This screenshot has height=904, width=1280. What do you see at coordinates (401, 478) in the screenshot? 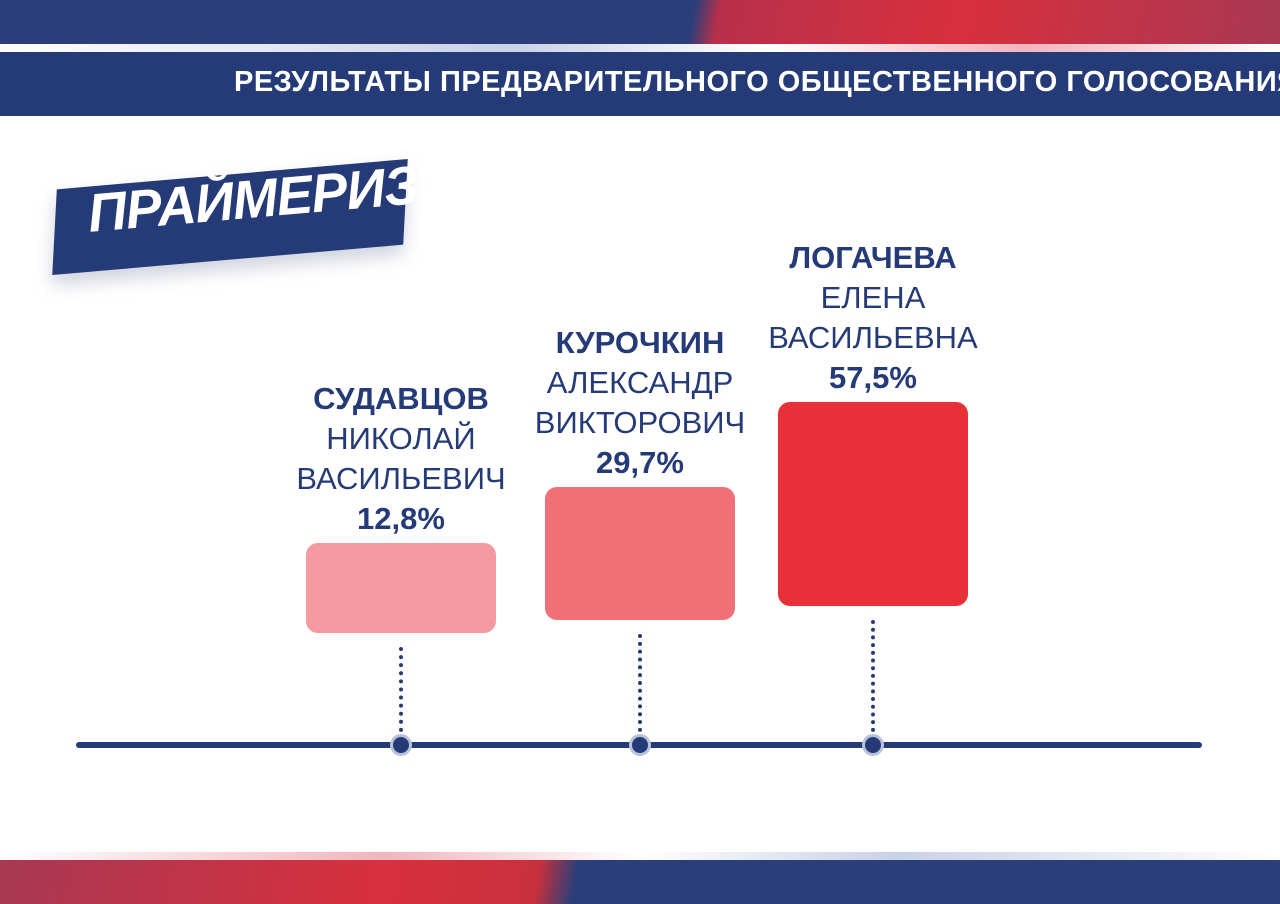
I see `candidate-patronymic: ВАСИЛЬЕВИЧ` at bounding box center [401, 478].